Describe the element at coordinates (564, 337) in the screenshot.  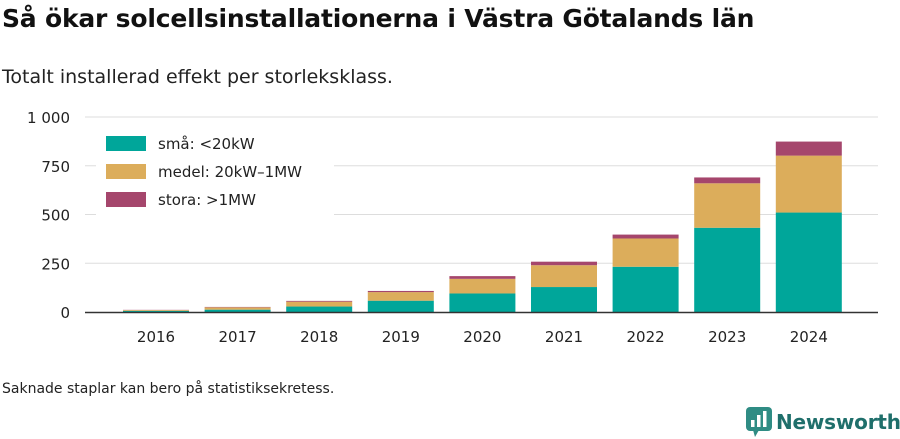
I see `x-tick-label: 2021` at that location.